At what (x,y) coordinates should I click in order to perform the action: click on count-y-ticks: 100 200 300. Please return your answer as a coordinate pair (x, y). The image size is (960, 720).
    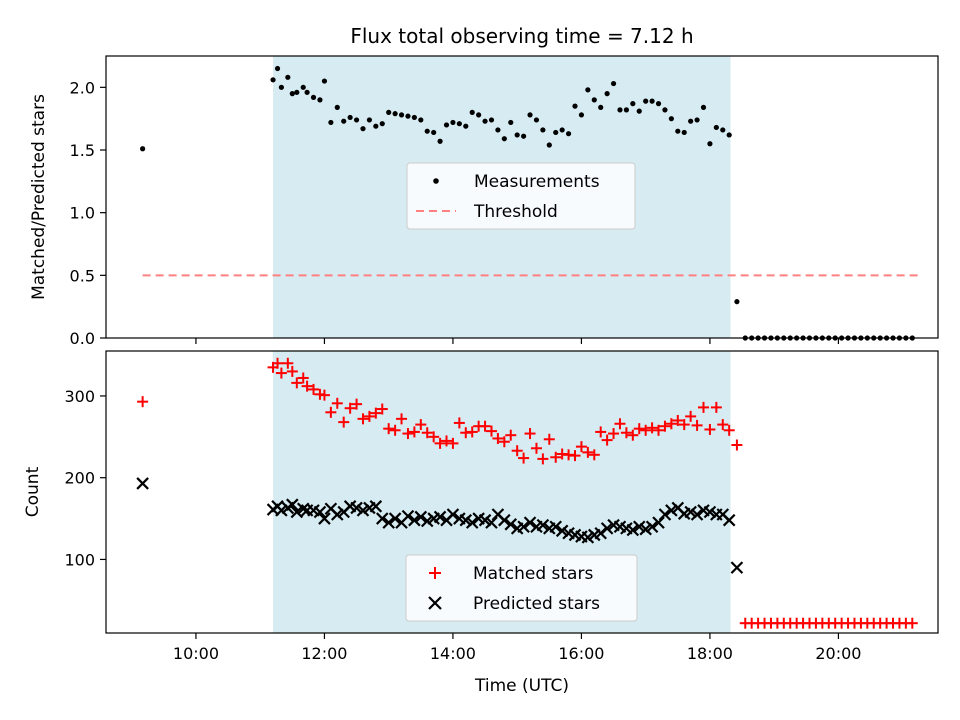
    Looking at the image, I should click on (85, 478).